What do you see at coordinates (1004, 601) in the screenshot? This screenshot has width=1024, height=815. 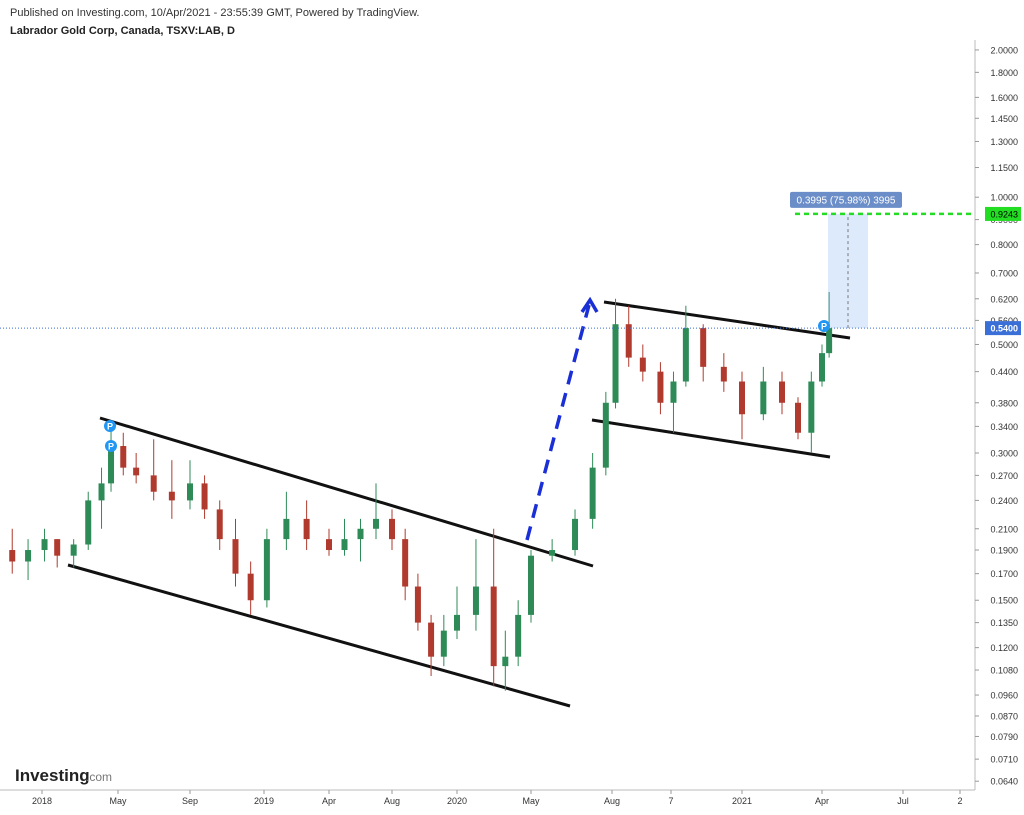 I see `y-tick-label: 0.1500` at bounding box center [1004, 601].